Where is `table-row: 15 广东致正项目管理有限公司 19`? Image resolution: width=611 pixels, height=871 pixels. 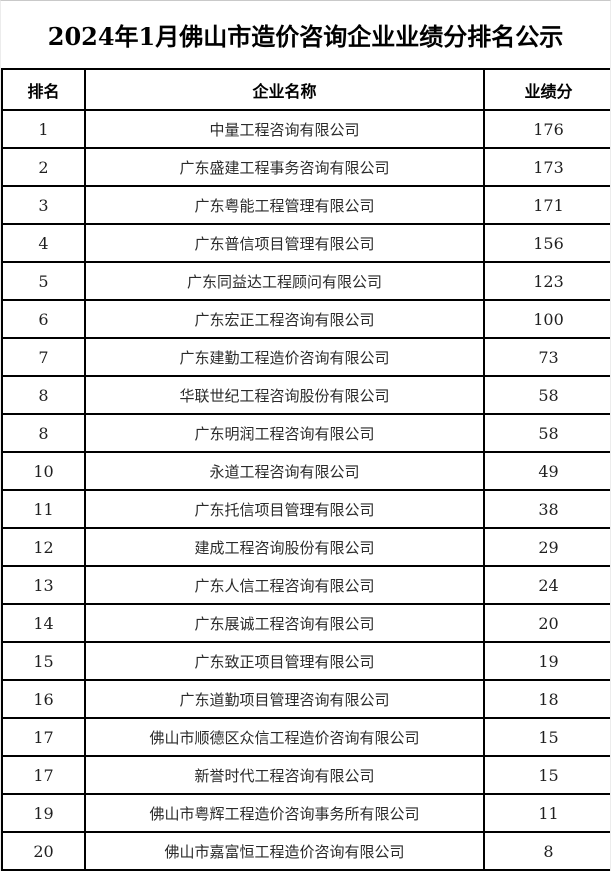
table-row: 15 广东致正项目管理有限公司 19 is located at coordinates (305, 661).